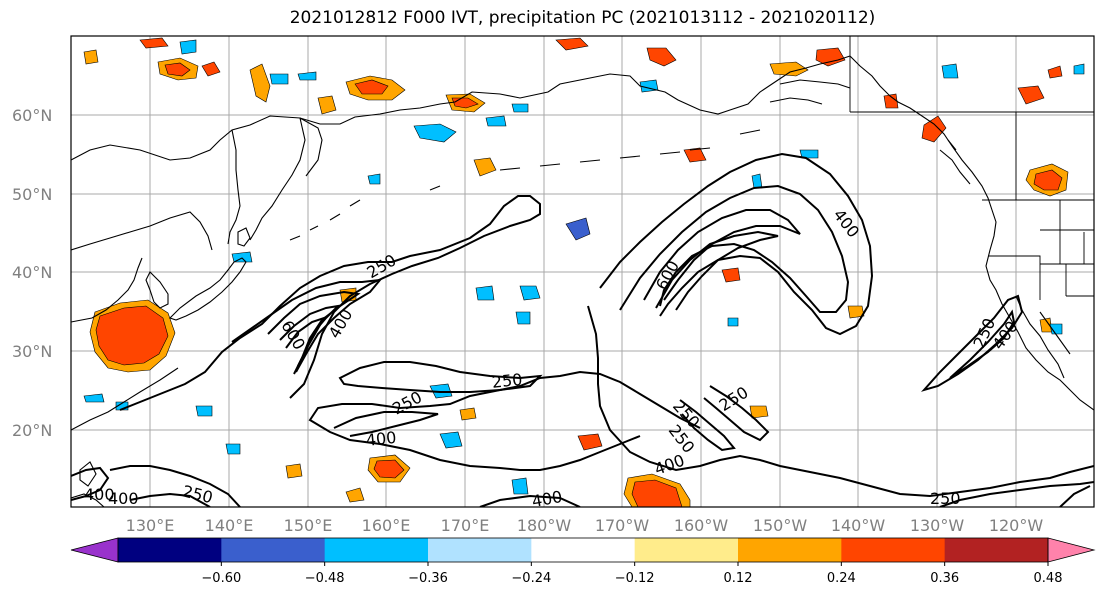 The image size is (1105, 601). What do you see at coordinates (937, 525) in the screenshot?
I see `lon-label: 130°W` at bounding box center [937, 525].